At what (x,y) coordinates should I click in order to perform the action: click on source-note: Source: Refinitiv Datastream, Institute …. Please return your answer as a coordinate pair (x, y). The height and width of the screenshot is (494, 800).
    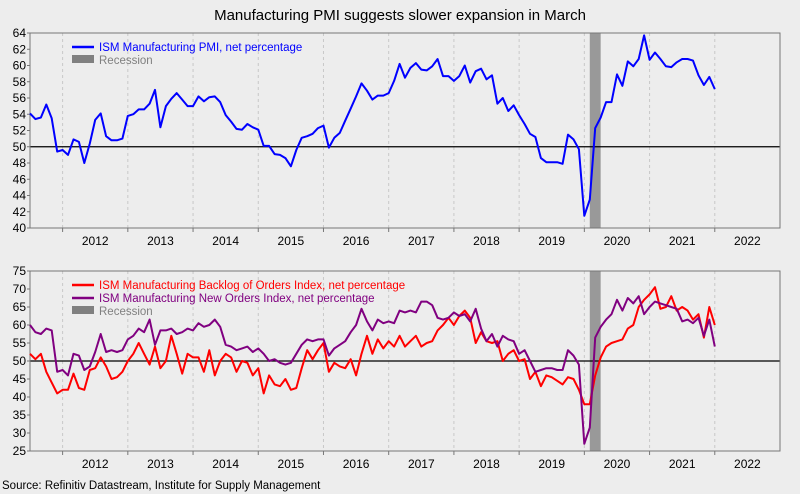
    Looking at the image, I should click on (161, 486).